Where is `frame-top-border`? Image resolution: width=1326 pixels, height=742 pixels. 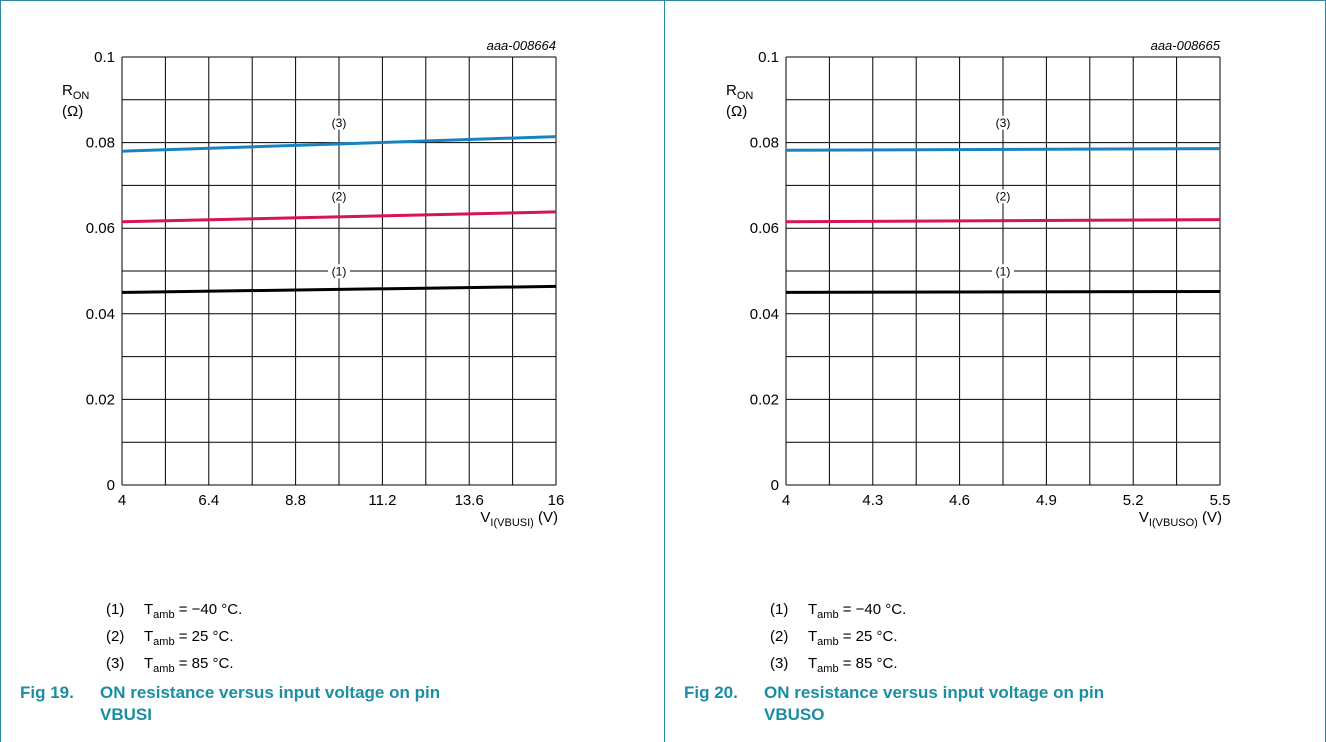
frame-top-border is located at coordinates (663, 0).